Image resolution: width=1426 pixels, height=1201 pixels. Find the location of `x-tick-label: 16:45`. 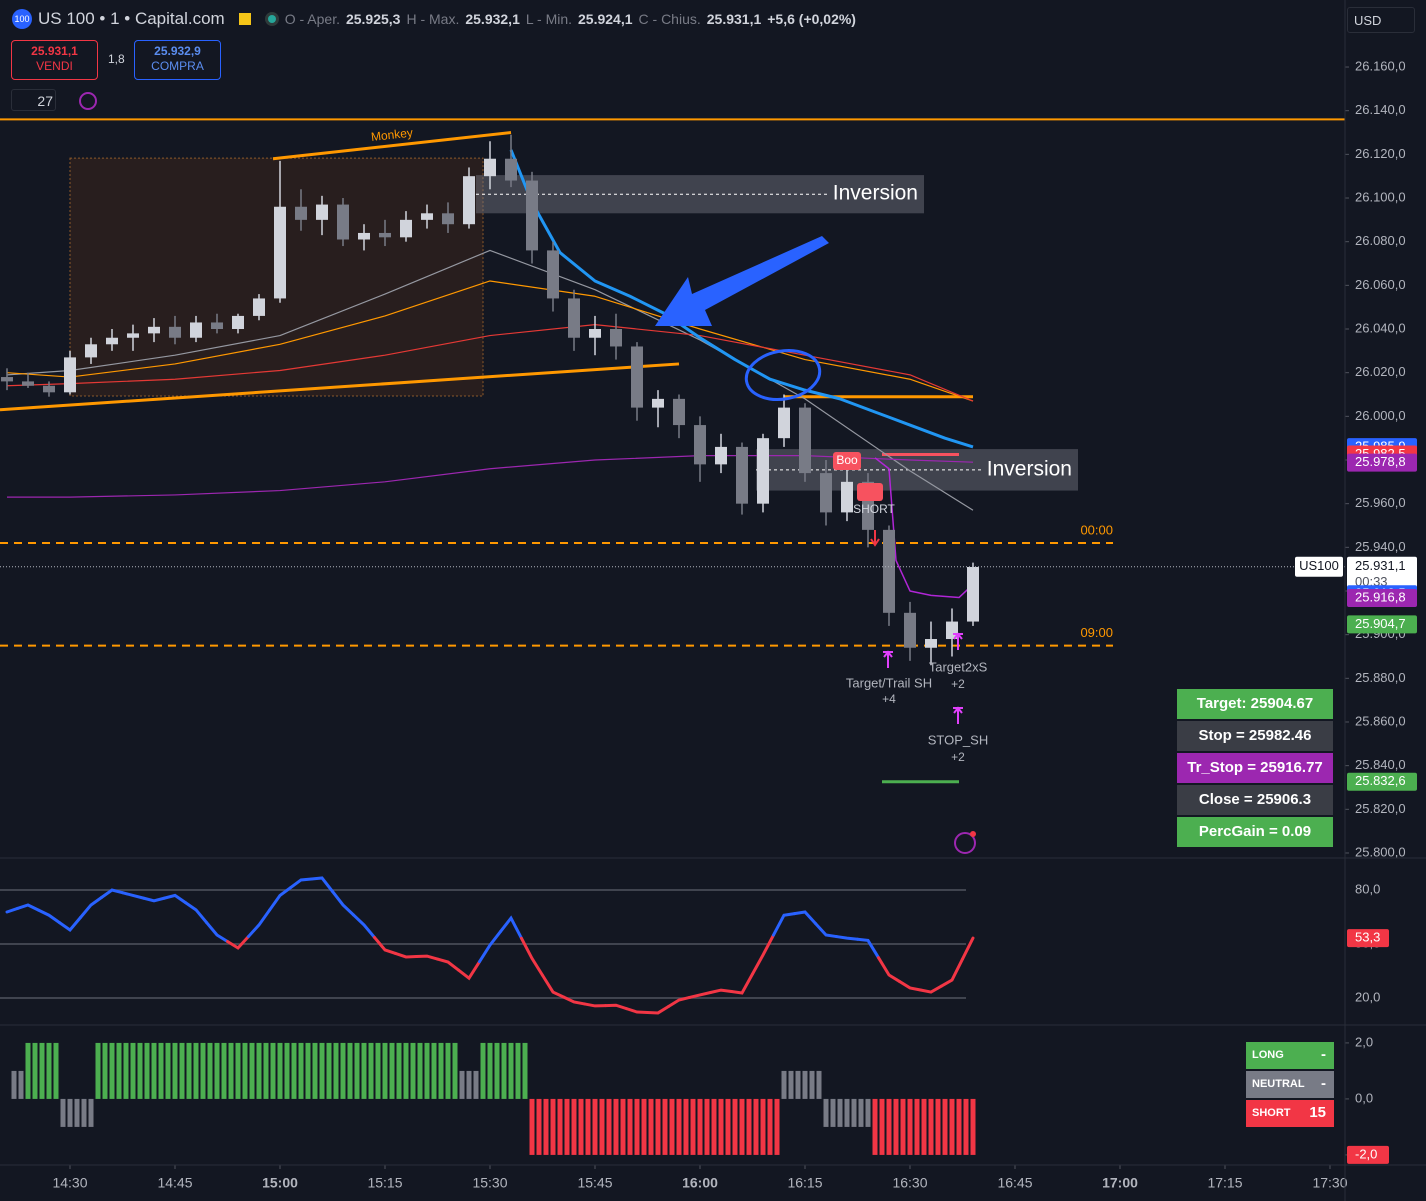

x-tick-label: 16:45 is located at coordinates (1014, 1183).